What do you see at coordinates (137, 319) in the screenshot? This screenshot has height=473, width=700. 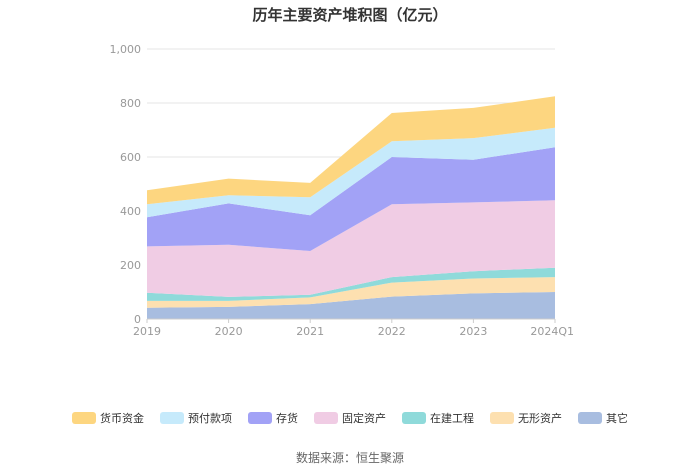 I see `y-tick-label: 0` at bounding box center [137, 319].